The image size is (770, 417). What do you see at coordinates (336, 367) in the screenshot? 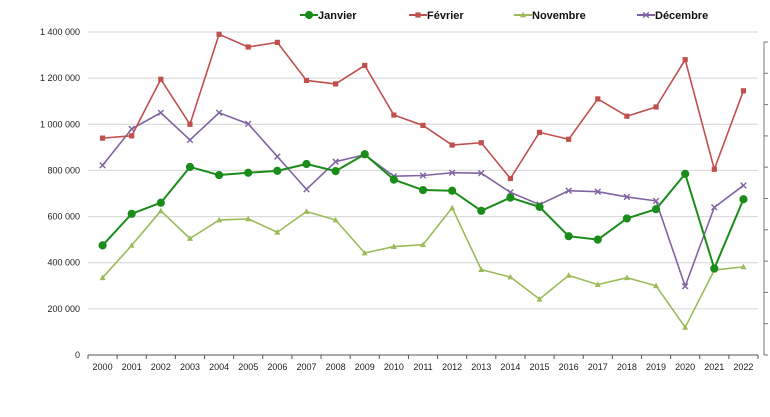
I see `x-tick-label: 2008` at bounding box center [336, 367].